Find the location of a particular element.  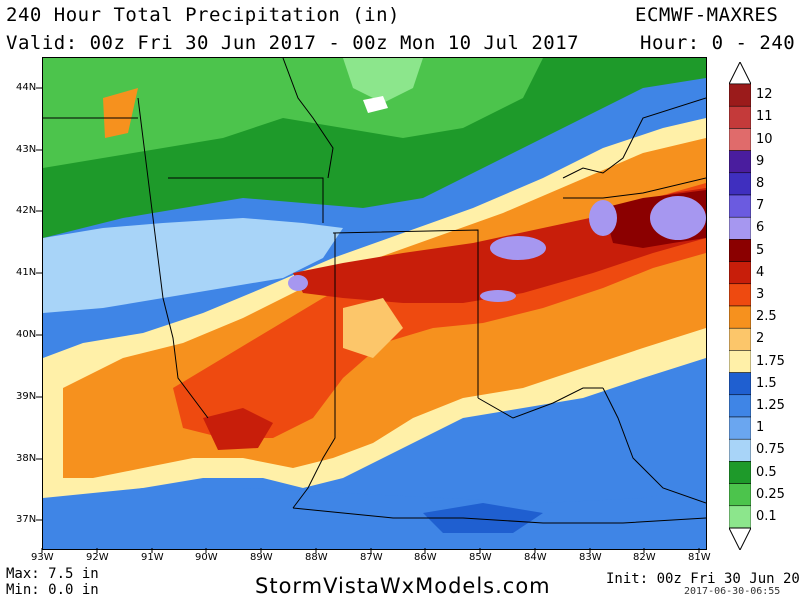

map-title: 240 Hour Total Precipitation (in) is located at coordinates (203, 15).